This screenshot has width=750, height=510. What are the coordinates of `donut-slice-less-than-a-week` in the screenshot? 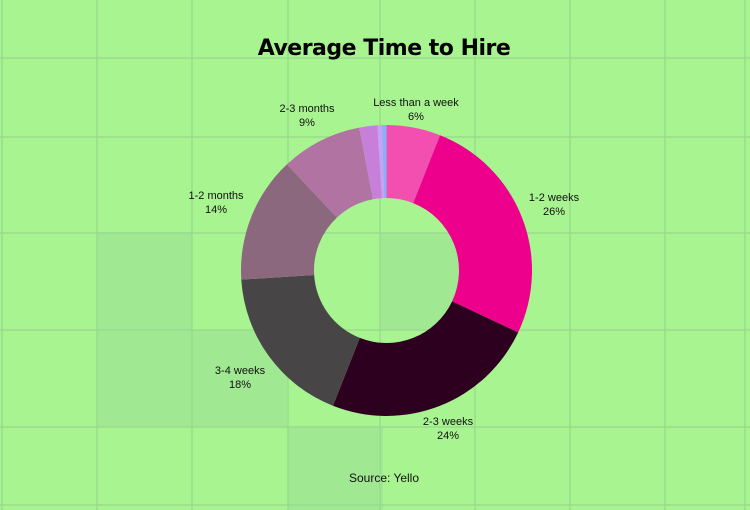 It's located at (413, 164).